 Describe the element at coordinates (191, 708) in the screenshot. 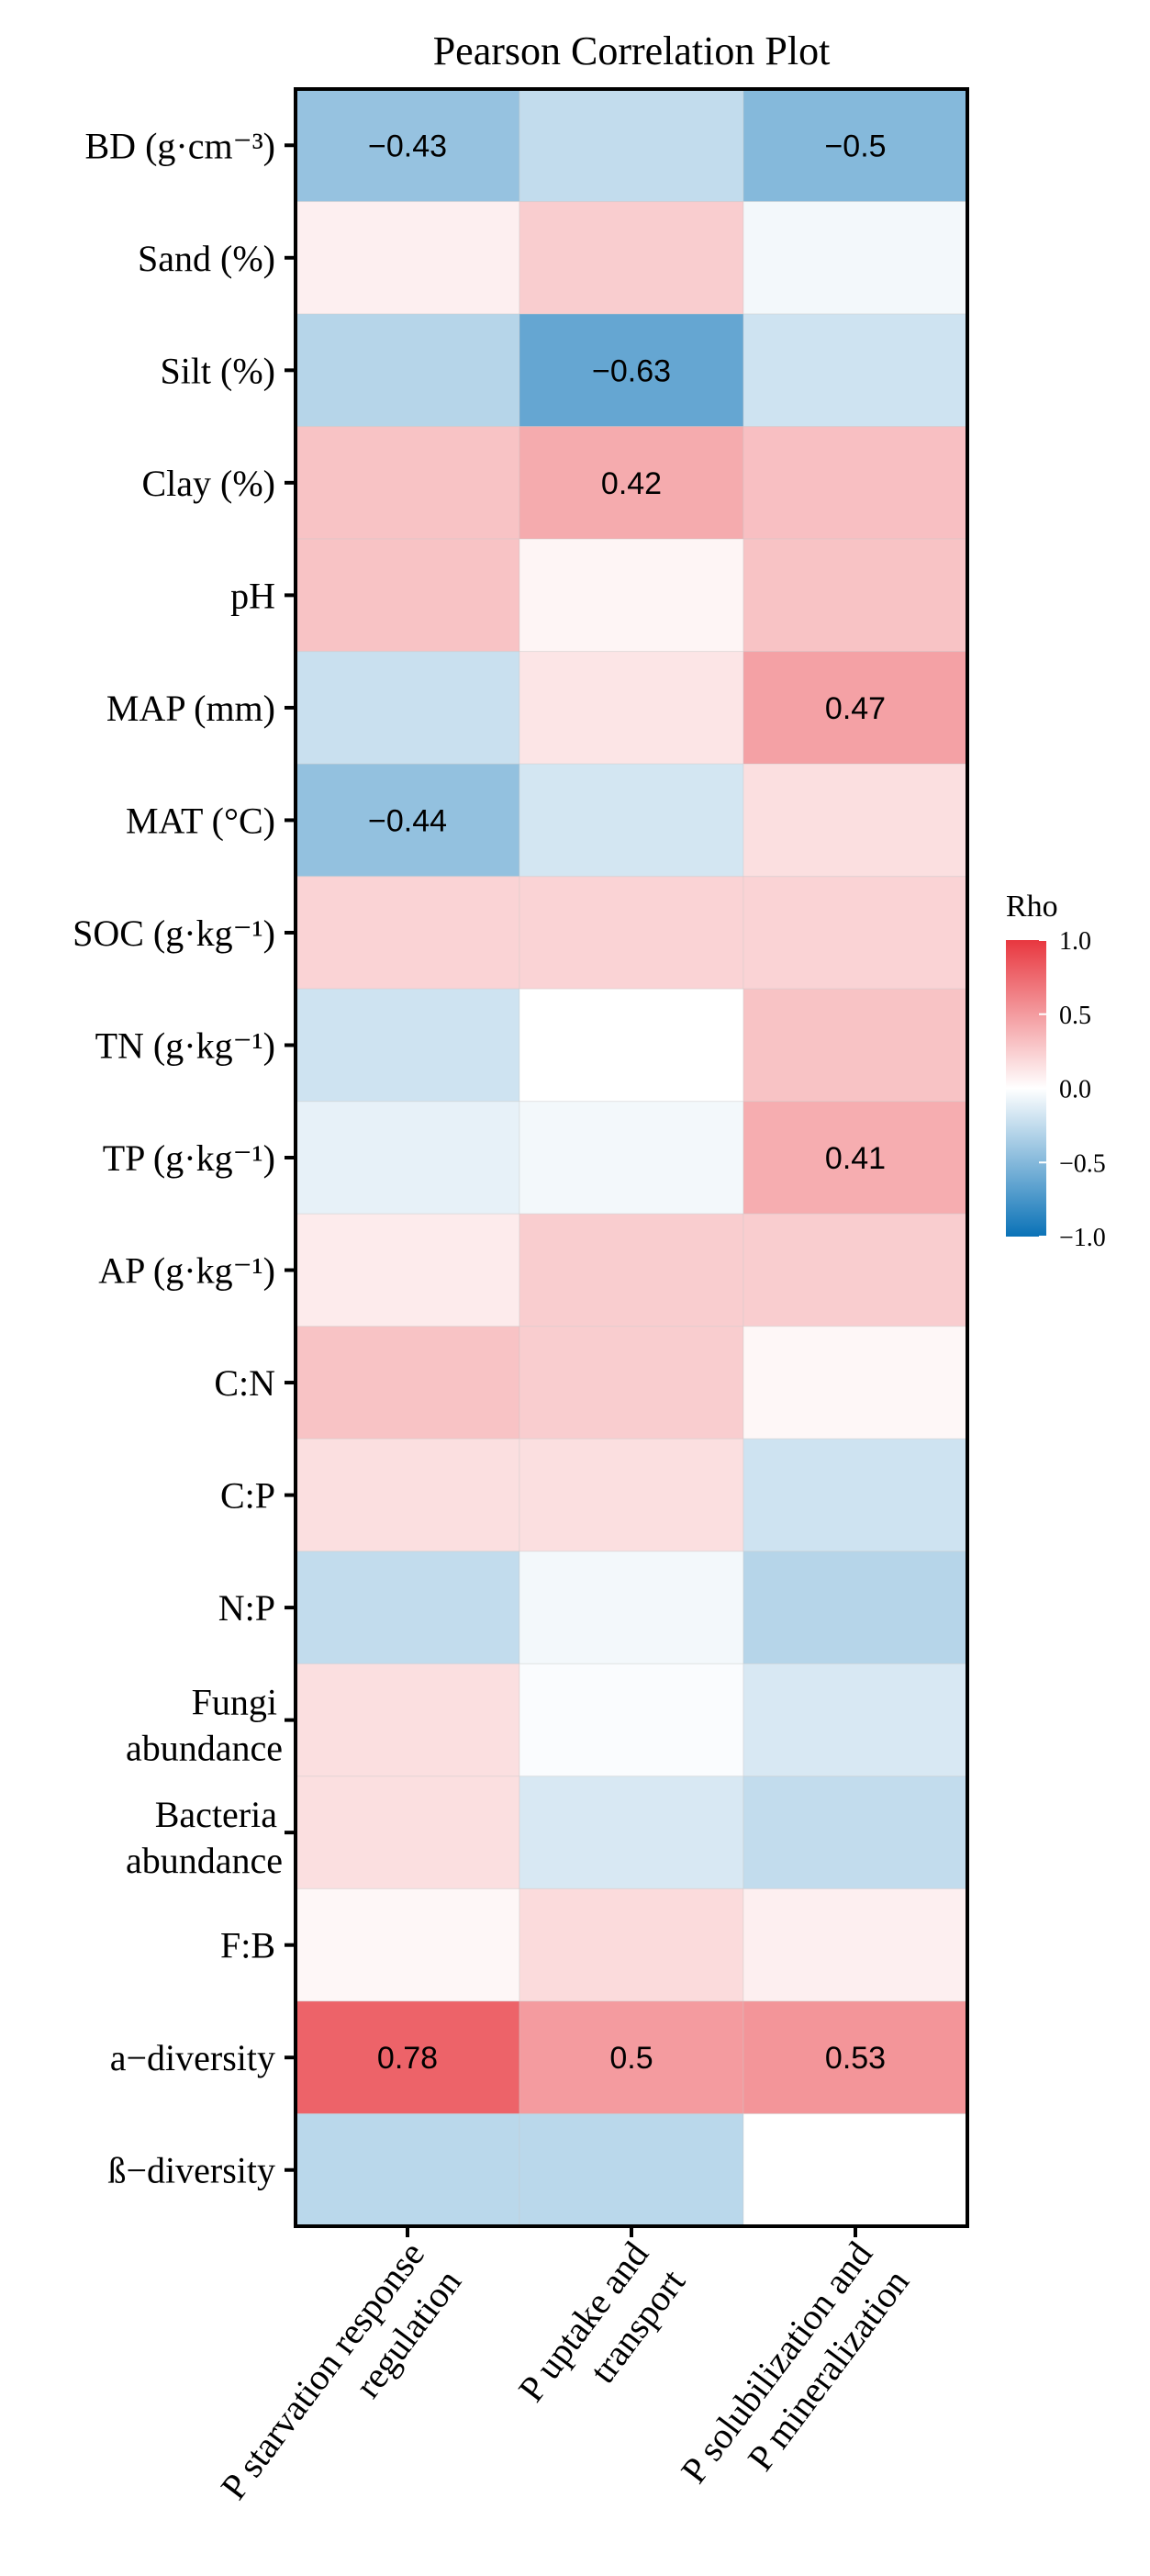

I see `row-label: MAP (mm)` at that location.